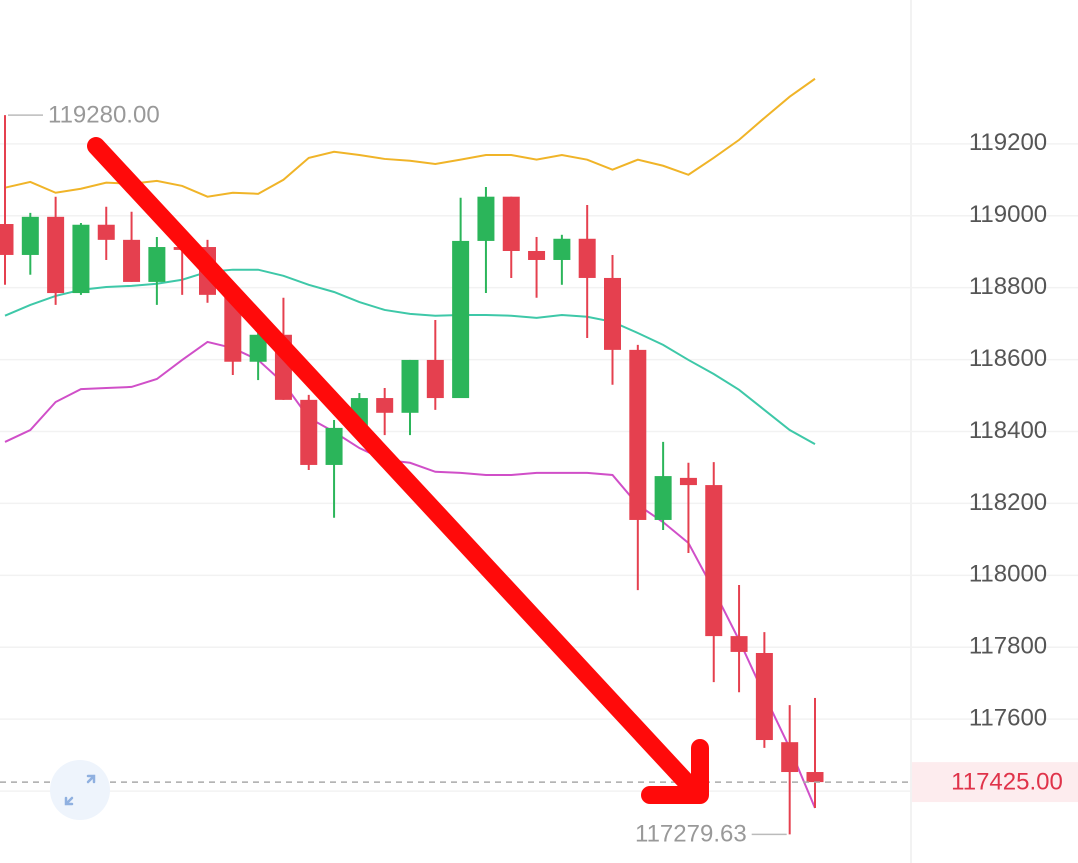 This screenshot has width=1078, height=863. What do you see at coordinates (104, 114) in the screenshot?
I see `max-label: 119280.00` at bounding box center [104, 114].